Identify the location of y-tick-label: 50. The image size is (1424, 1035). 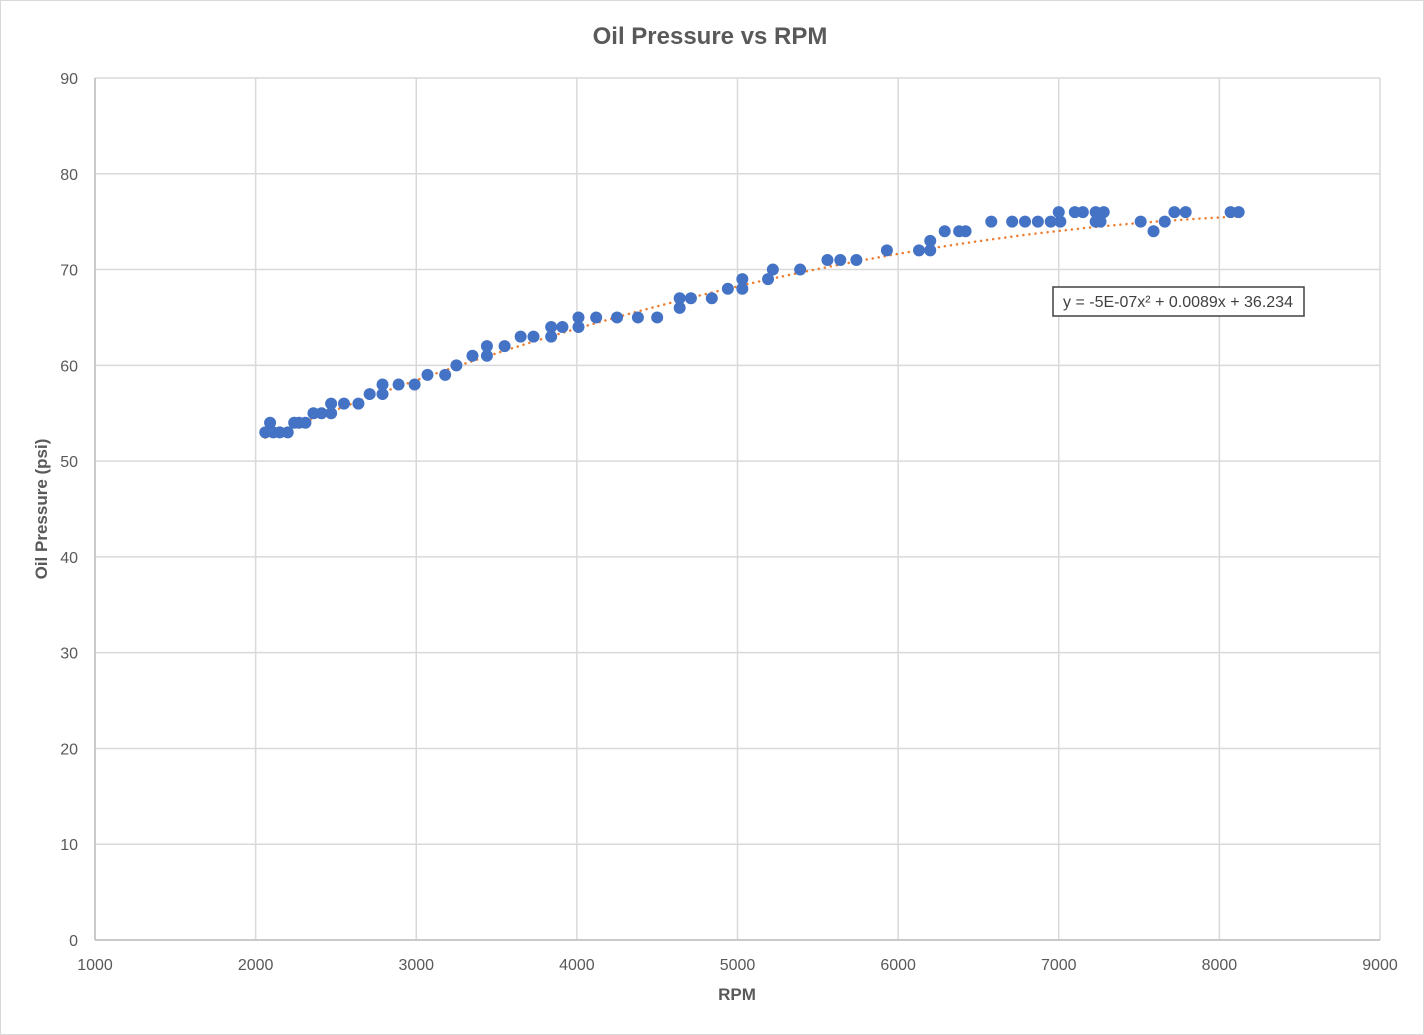
(69, 462).